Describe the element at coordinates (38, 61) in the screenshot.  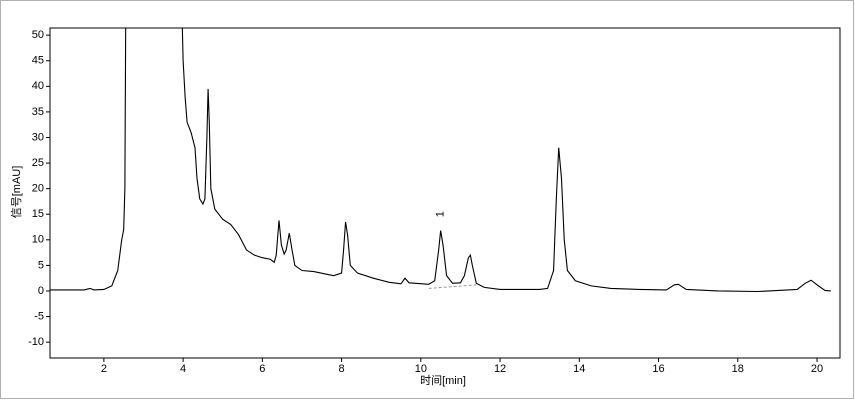
I see `y-tick-label: 45` at that location.